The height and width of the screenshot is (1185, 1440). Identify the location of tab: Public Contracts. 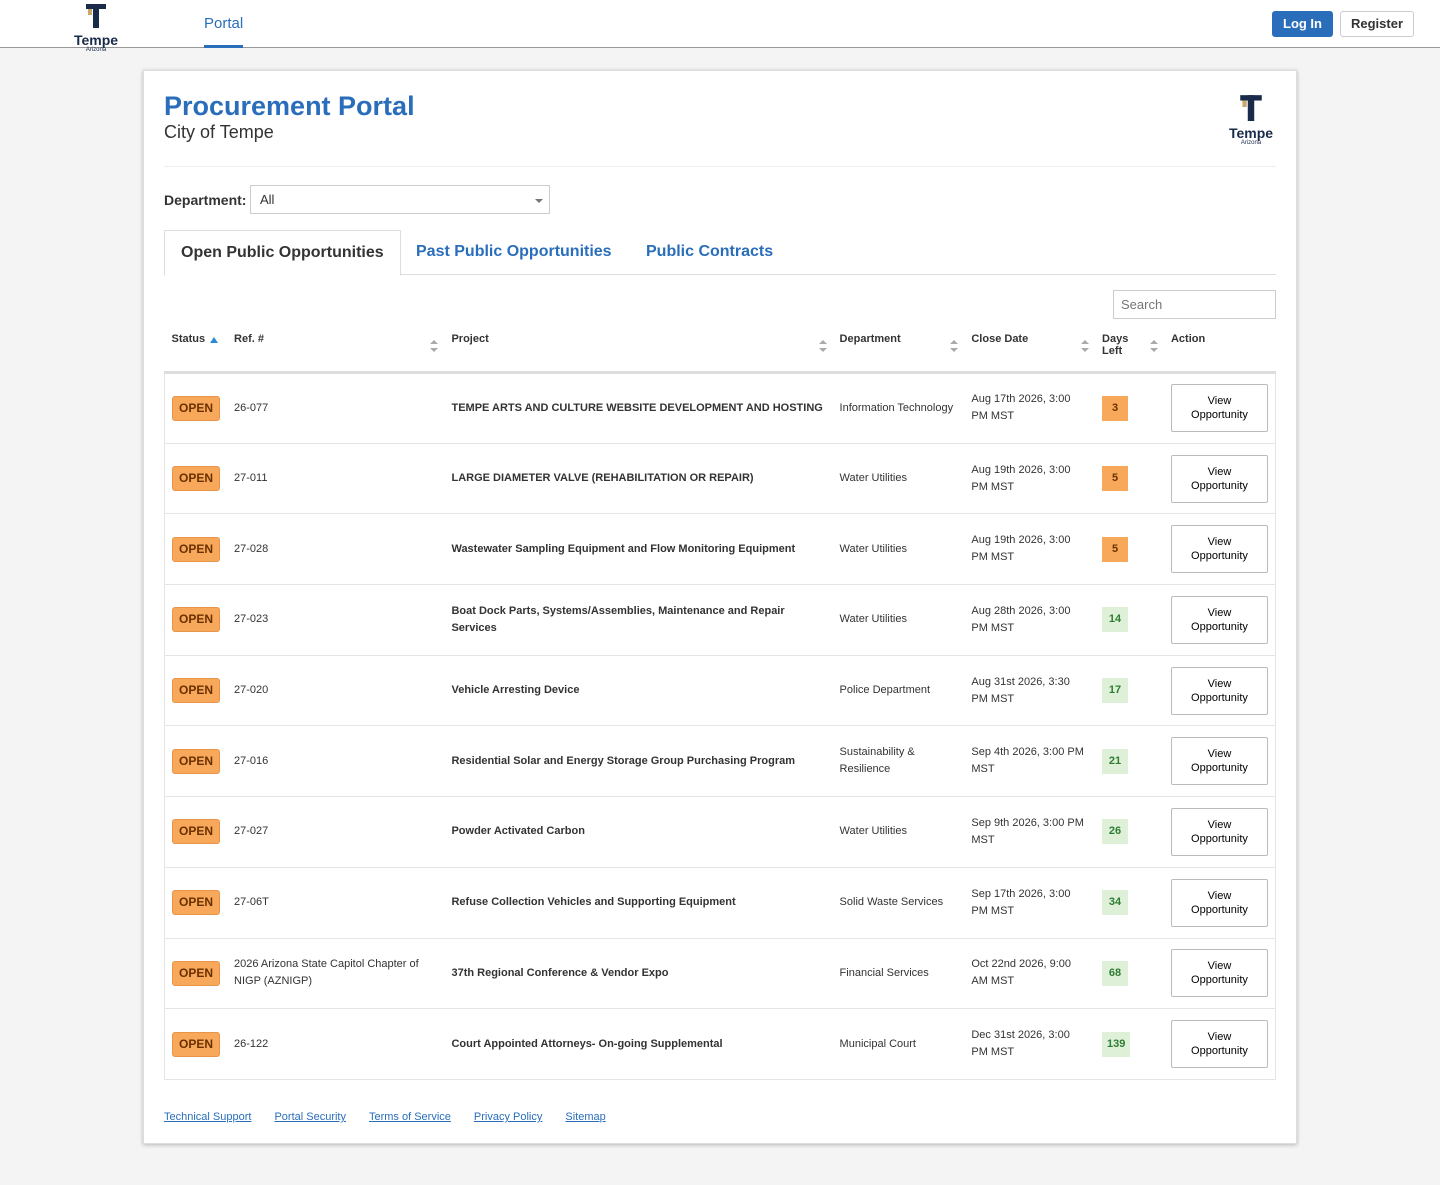
(710, 251).